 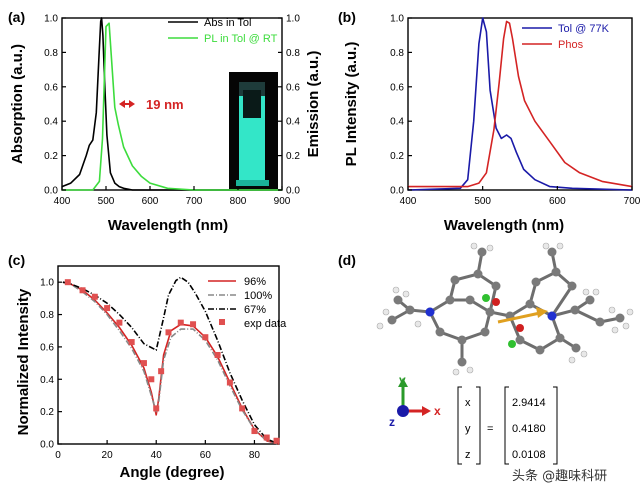 What do you see at coordinates (397, 191) in the screenshot?
I see `panel-b-ytick-label: 0.0` at bounding box center [397, 191].